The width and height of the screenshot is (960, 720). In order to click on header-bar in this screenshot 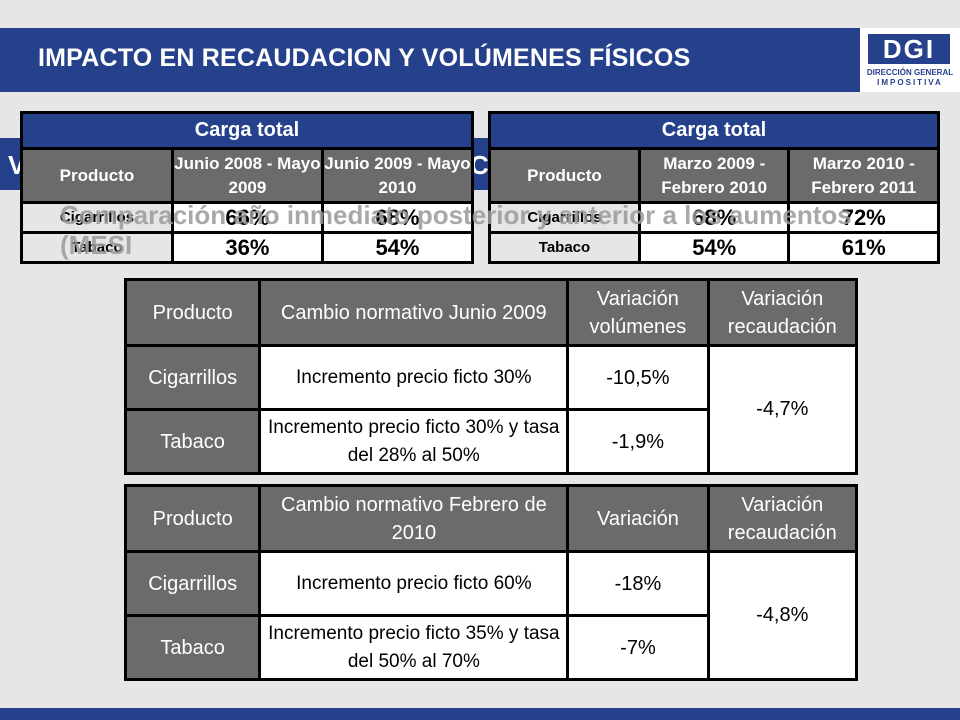, I will do `click(430, 60)`.